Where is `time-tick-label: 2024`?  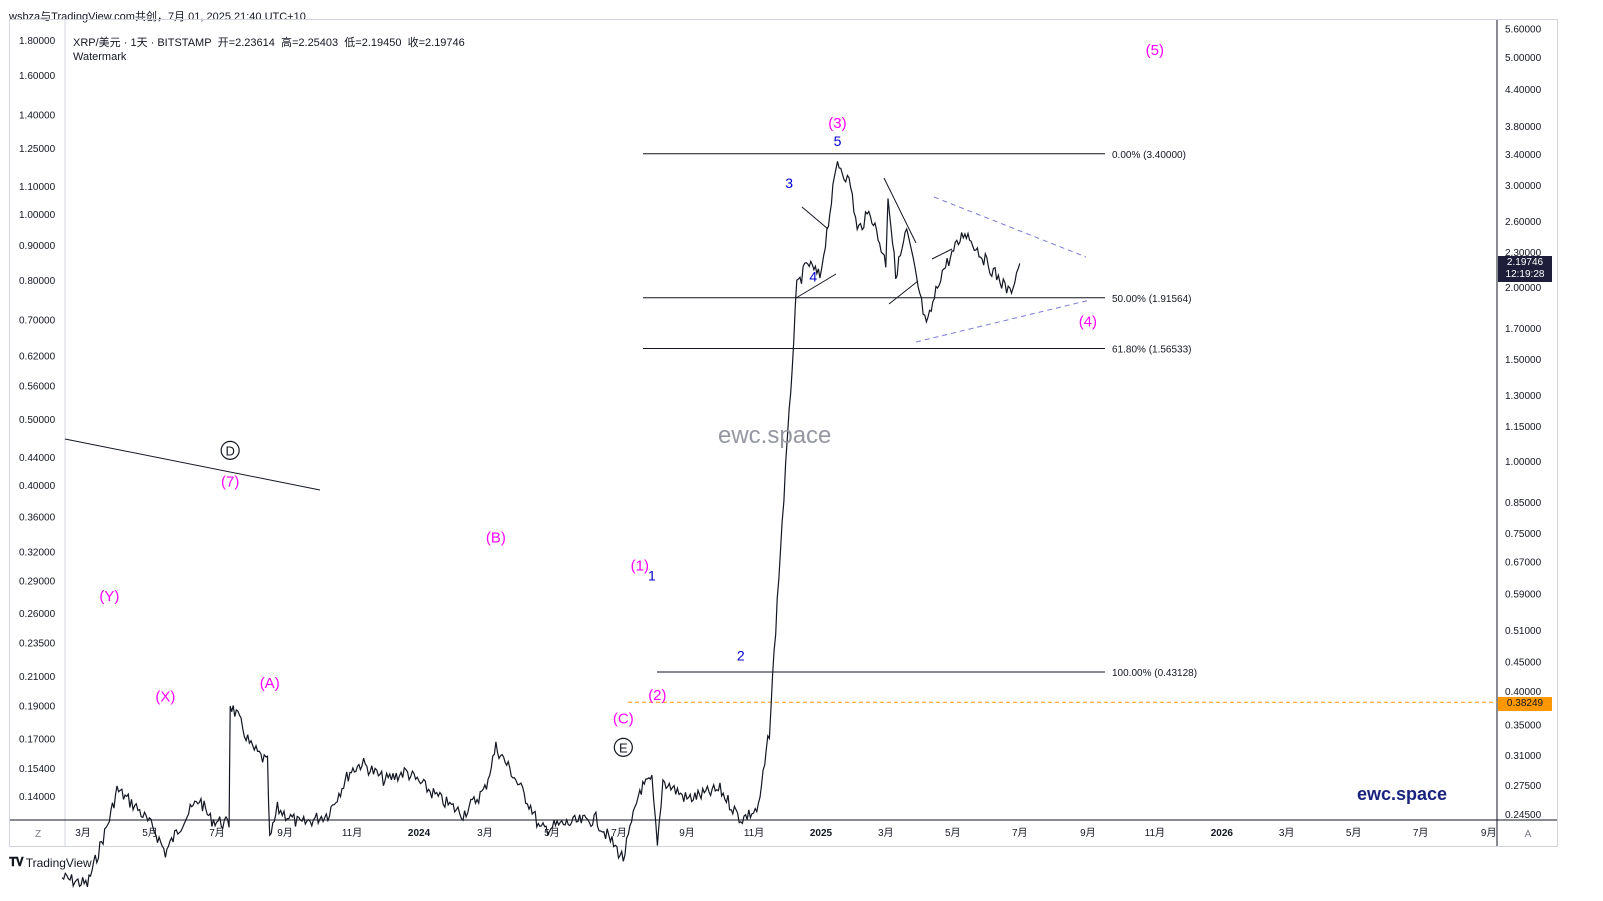
time-tick-label: 2024 is located at coordinates (419, 833).